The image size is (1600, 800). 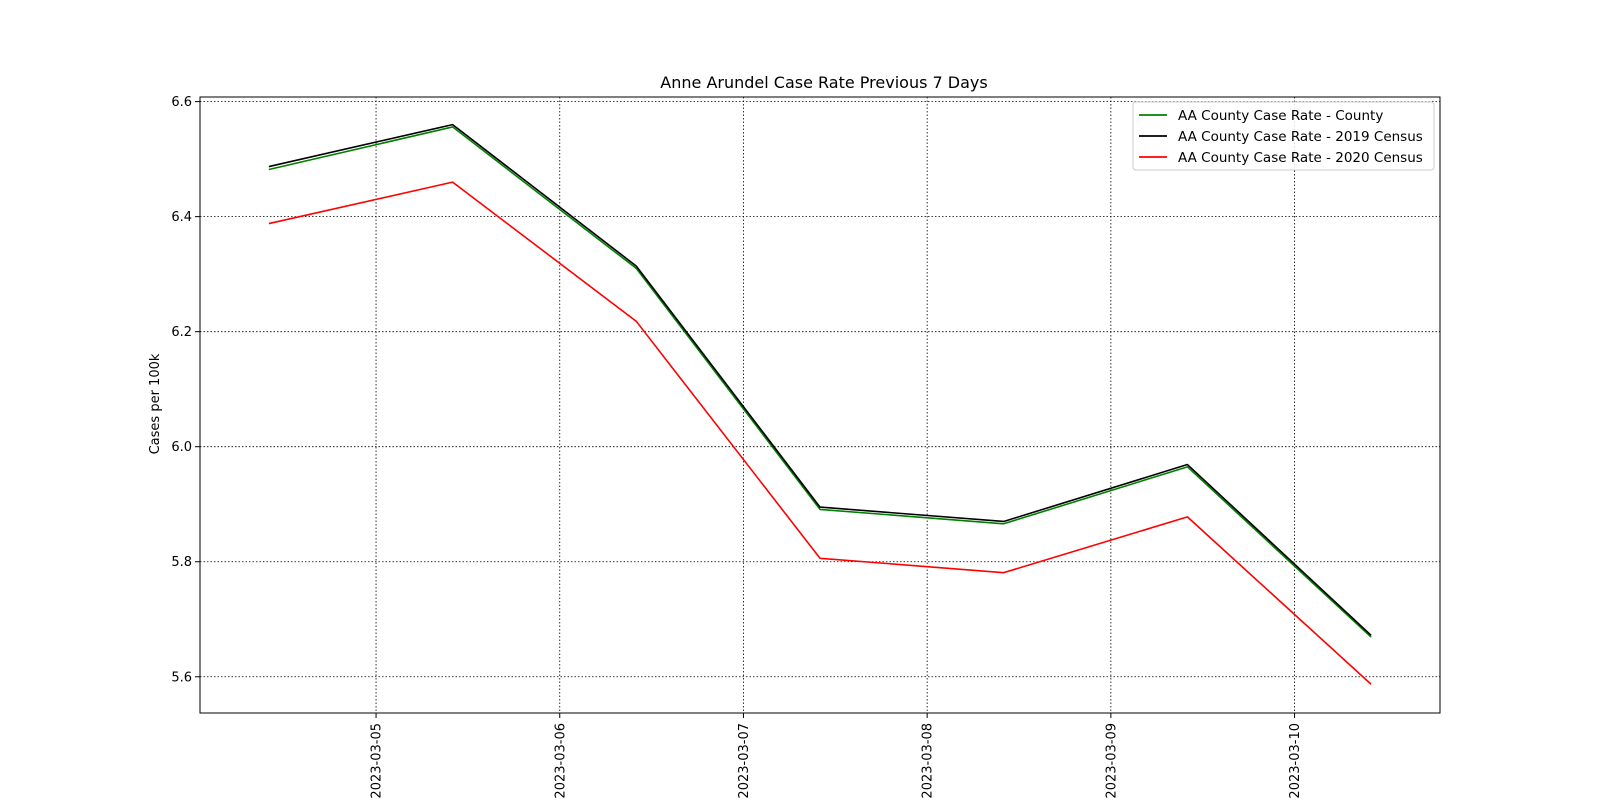 I want to click on y-tick-label: 6.2, so click(x=181, y=332).